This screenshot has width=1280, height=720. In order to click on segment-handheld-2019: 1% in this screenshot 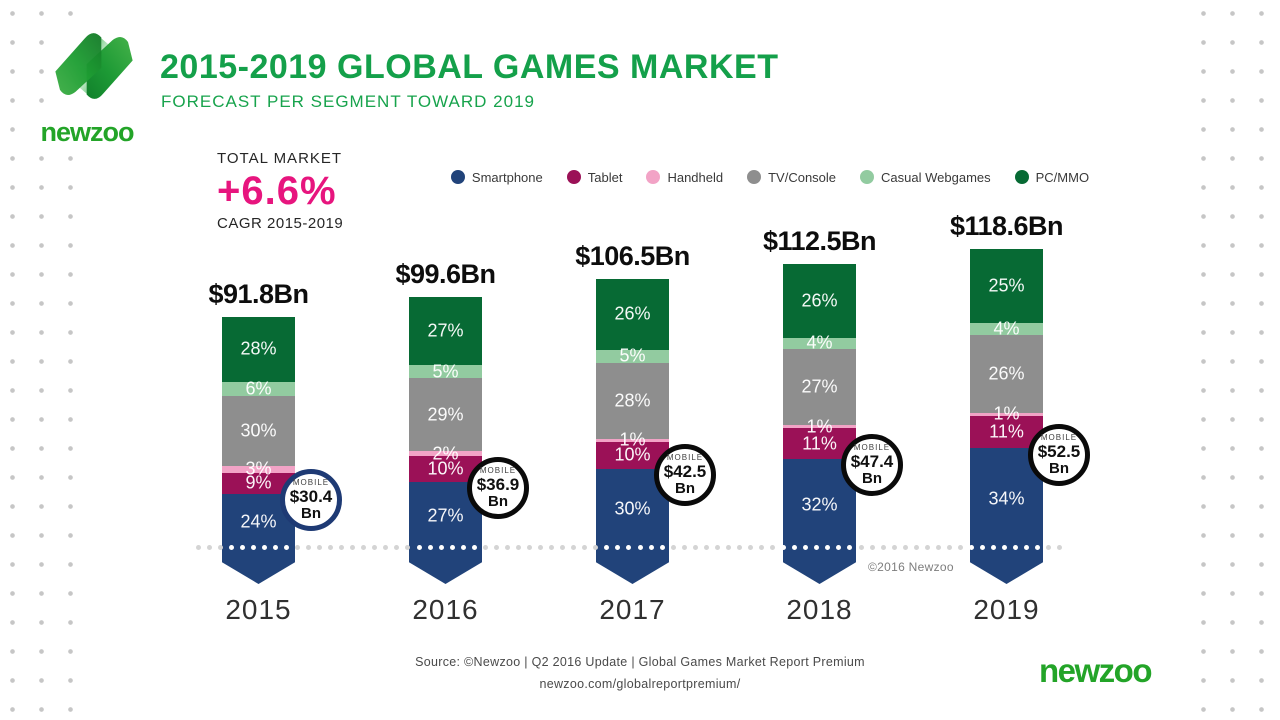, I will do `click(1006, 414)`.